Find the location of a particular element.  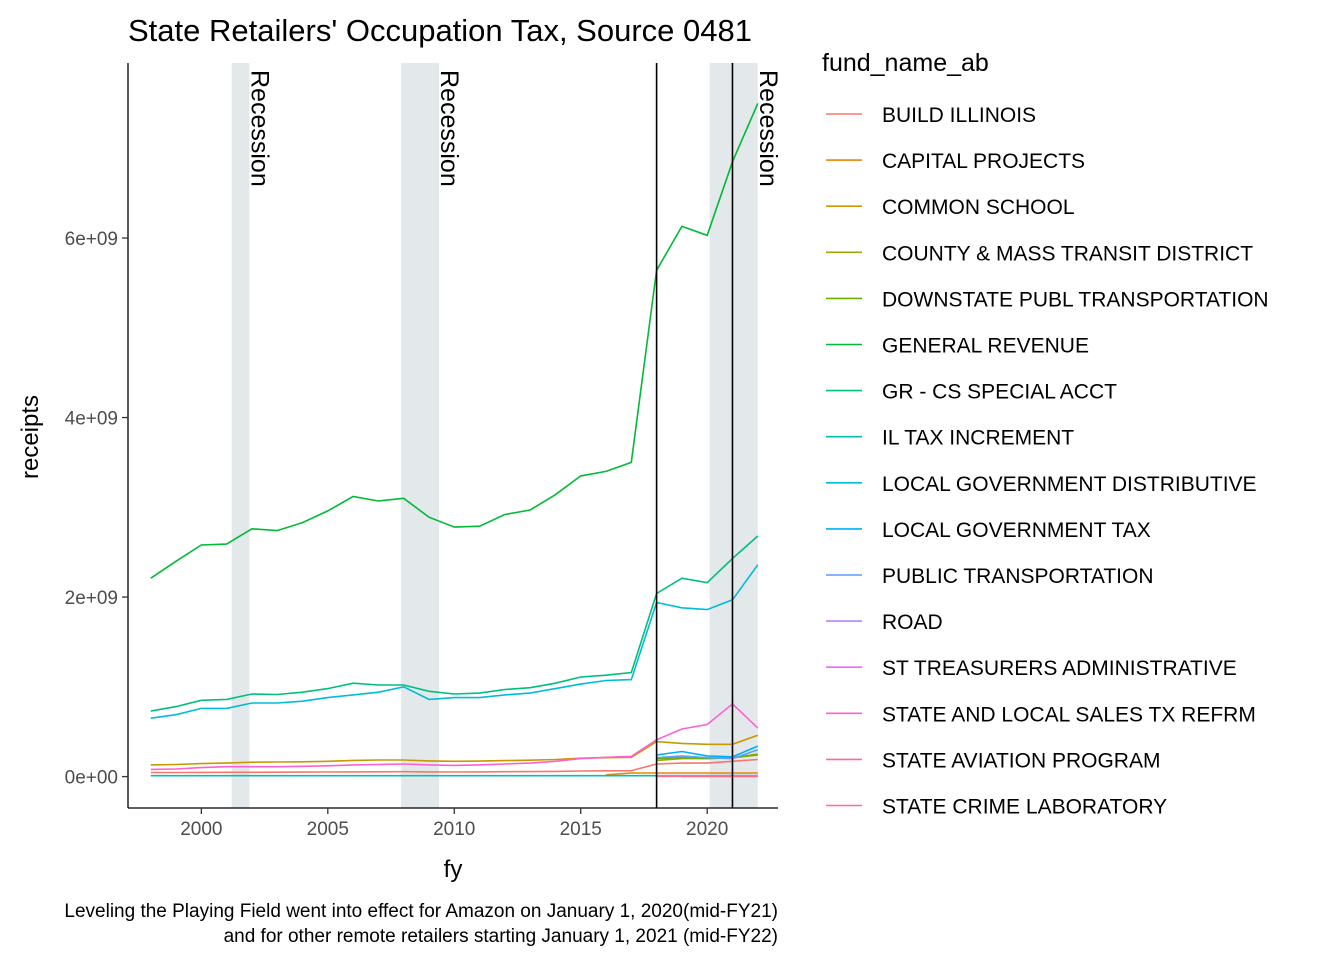

legend-label: BUILD ILLINOIS is located at coordinates (959, 115).